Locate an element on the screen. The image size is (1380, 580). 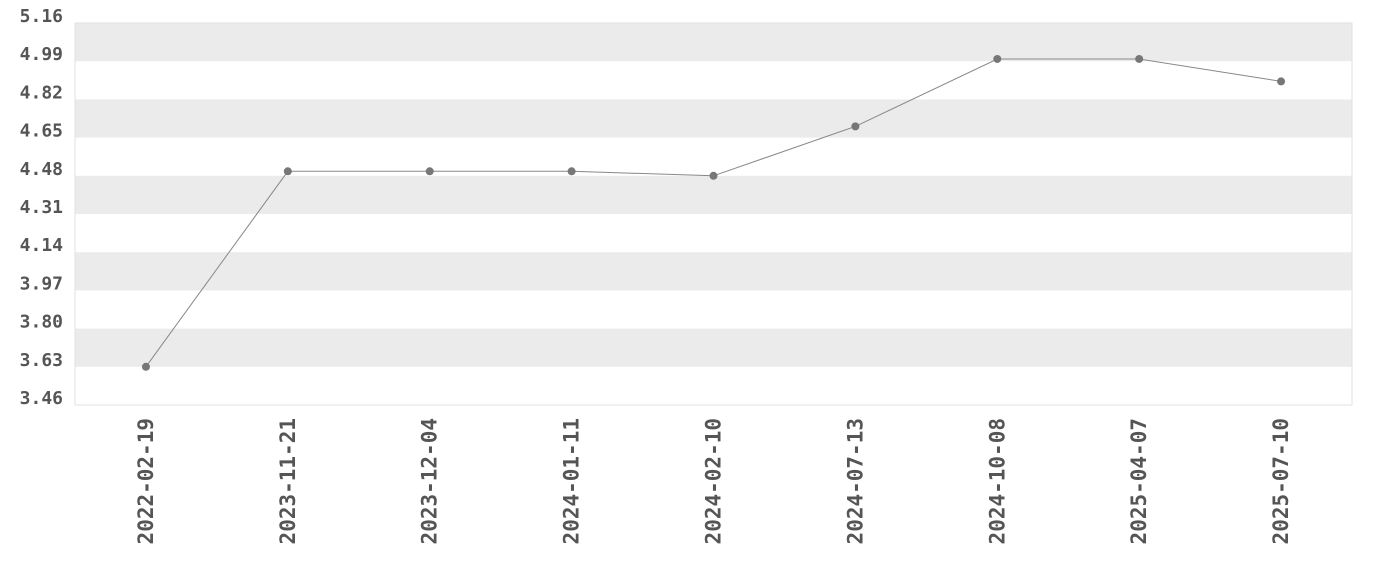
y-tick-label: 4.99 is located at coordinates (41, 54).